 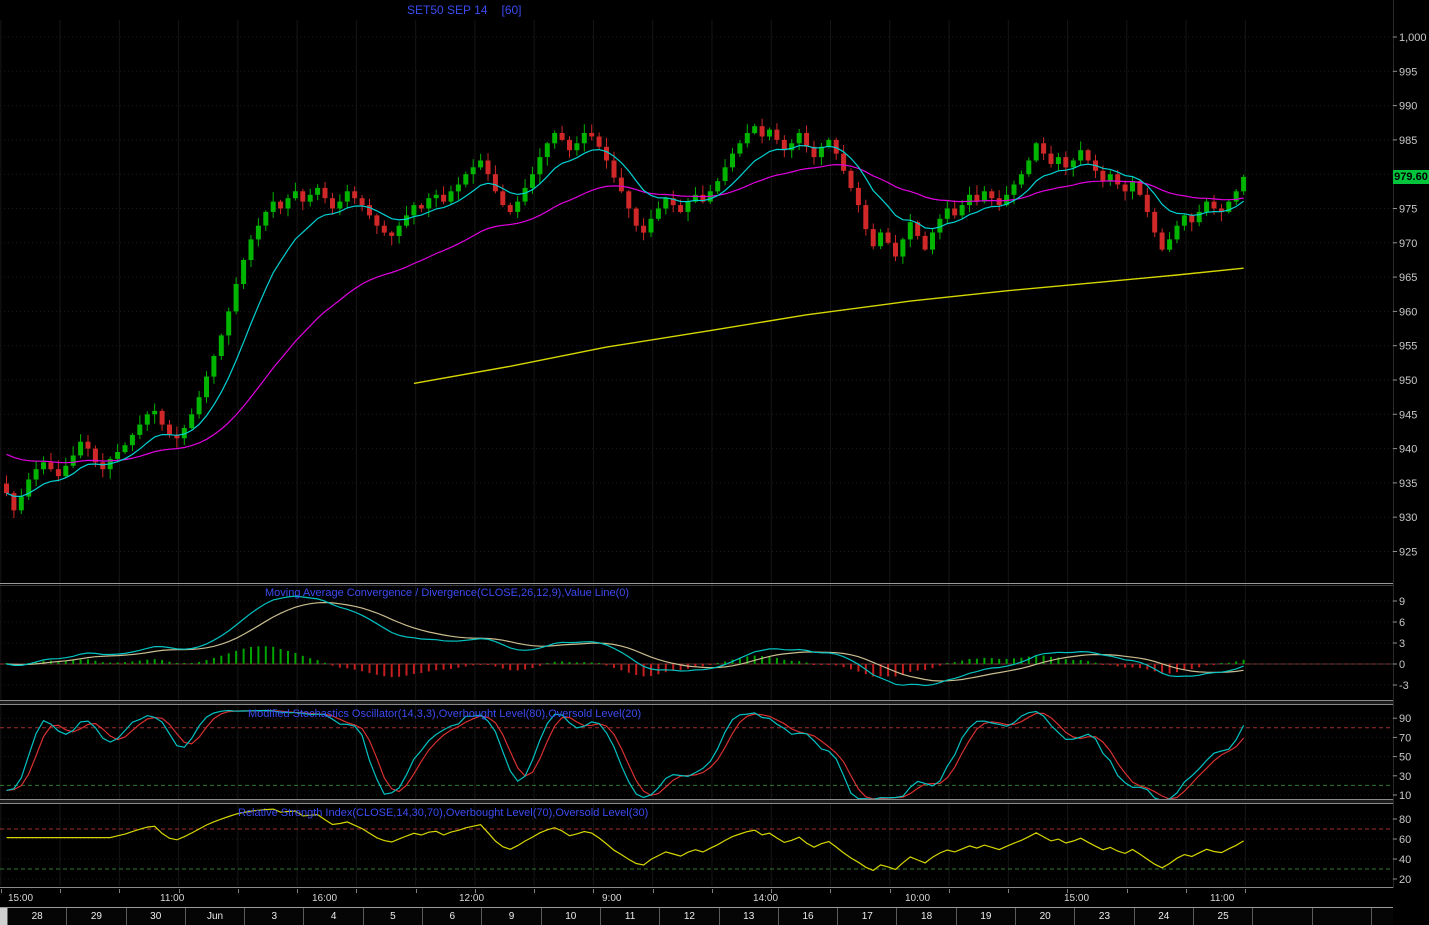 I want to click on date-cell: 3, so click(x=275, y=916).